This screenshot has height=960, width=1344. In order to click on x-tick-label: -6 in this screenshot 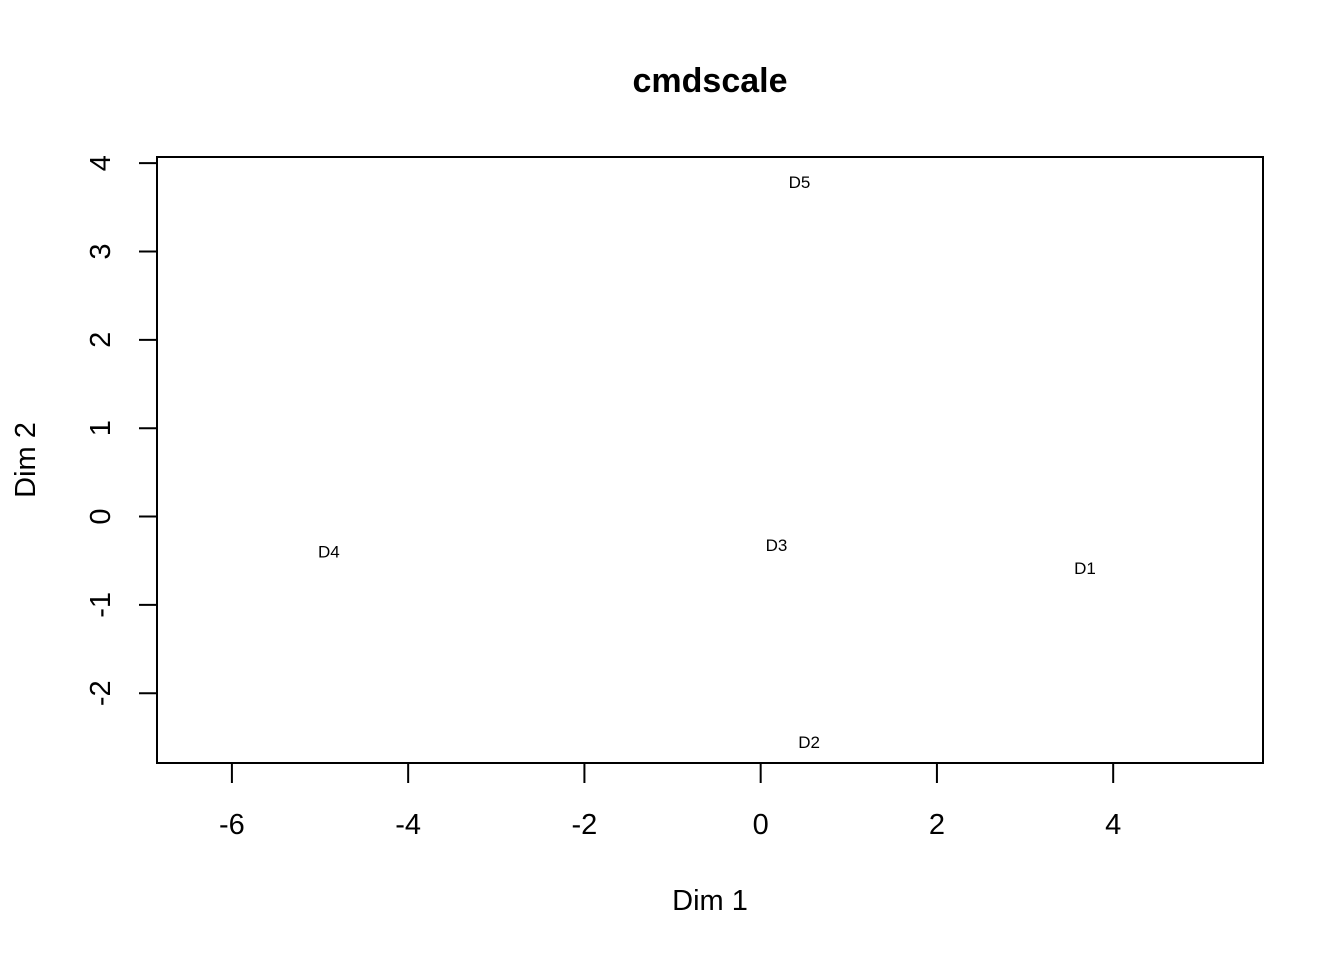, I will do `click(232, 825)`.